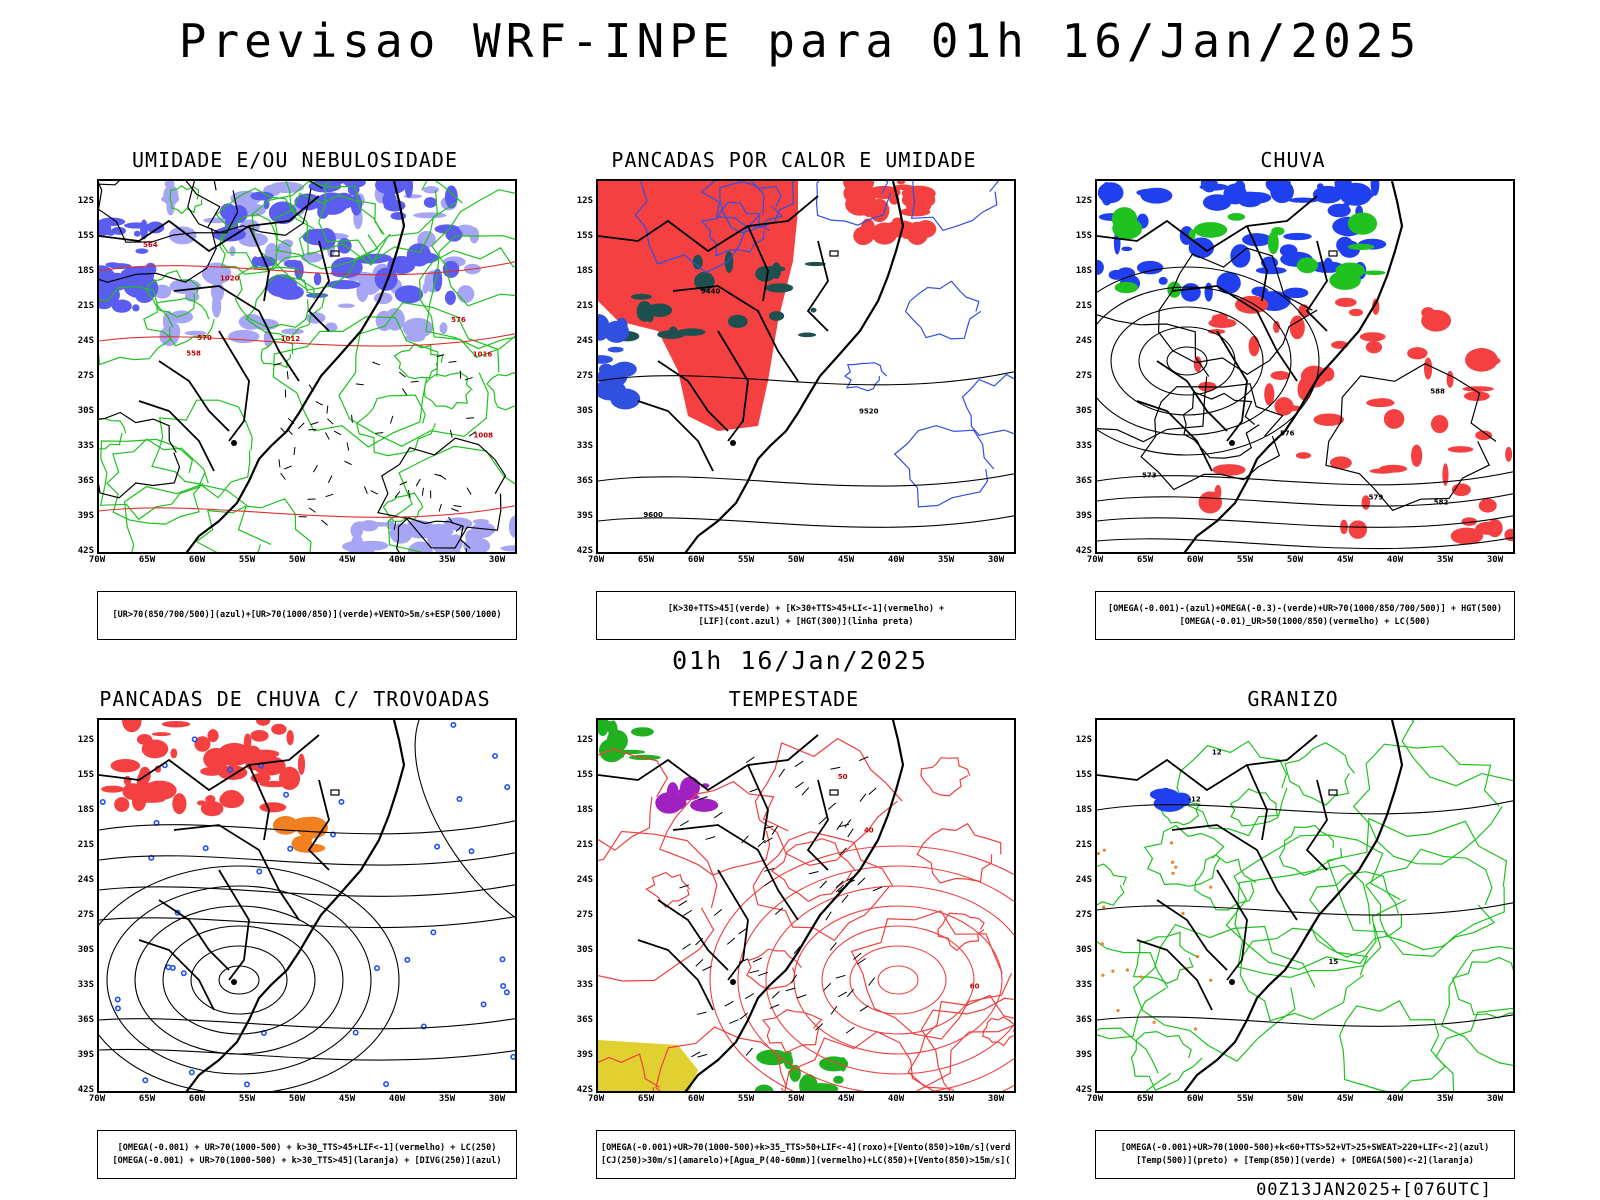 The width and height of the screenshot is (1600, 1200). I want to click on longitude-label: 30W, so click(1495, 560).